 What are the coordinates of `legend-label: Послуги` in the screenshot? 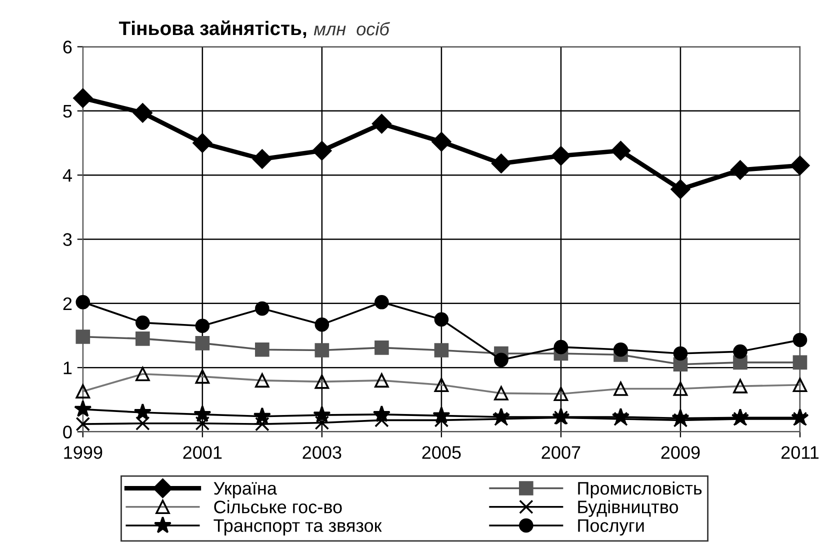 It's located at (611, 527).